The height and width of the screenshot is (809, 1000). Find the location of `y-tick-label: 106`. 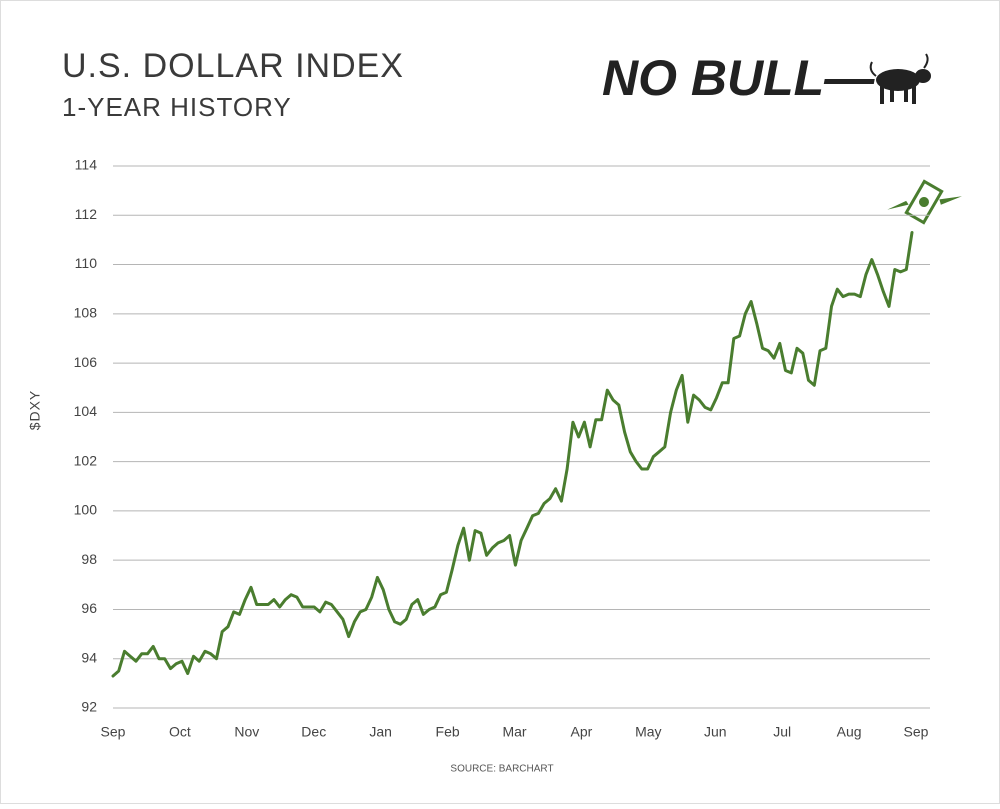

y-tick-label: 106 is located at coordinates (86, 362).